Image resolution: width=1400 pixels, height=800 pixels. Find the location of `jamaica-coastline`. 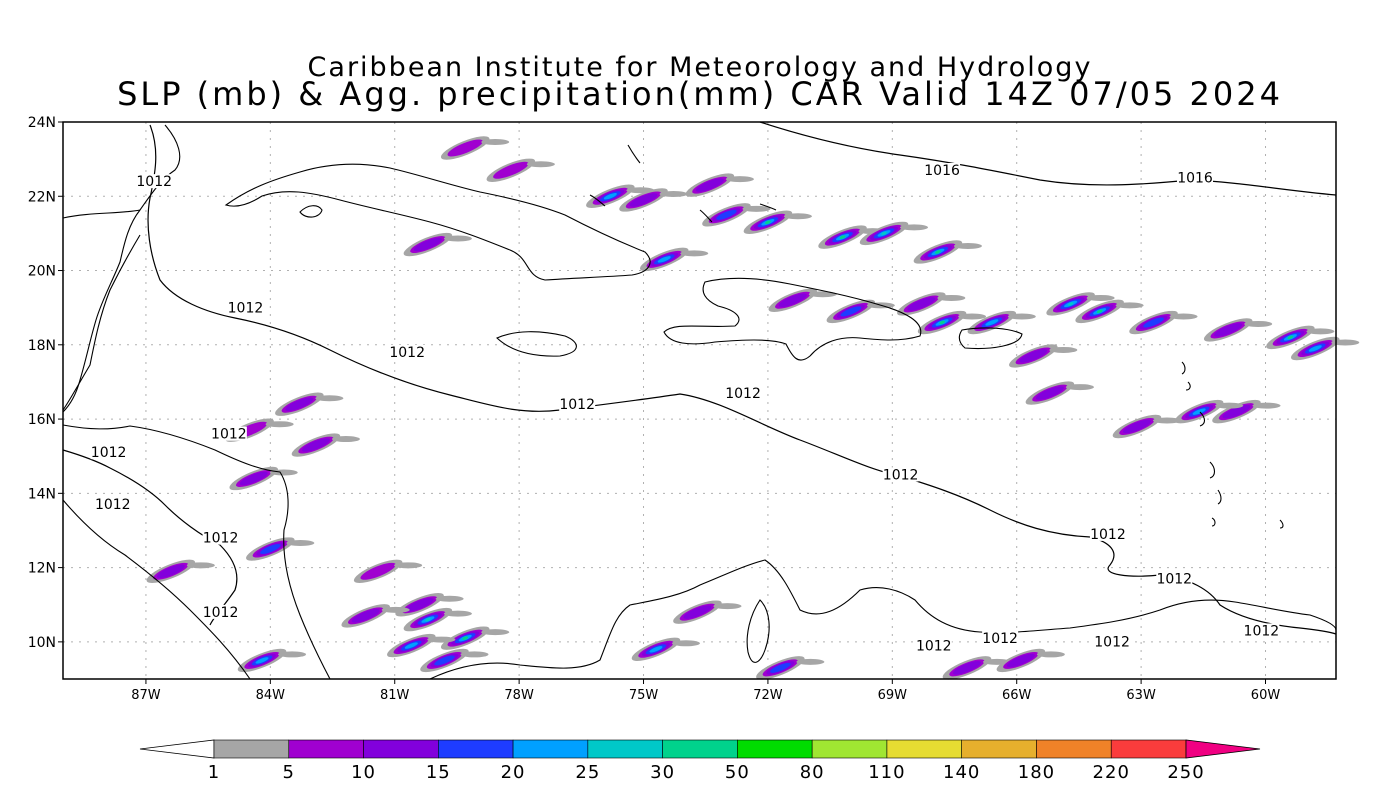

jamaica-coastline is located at coordinates (536, 344).